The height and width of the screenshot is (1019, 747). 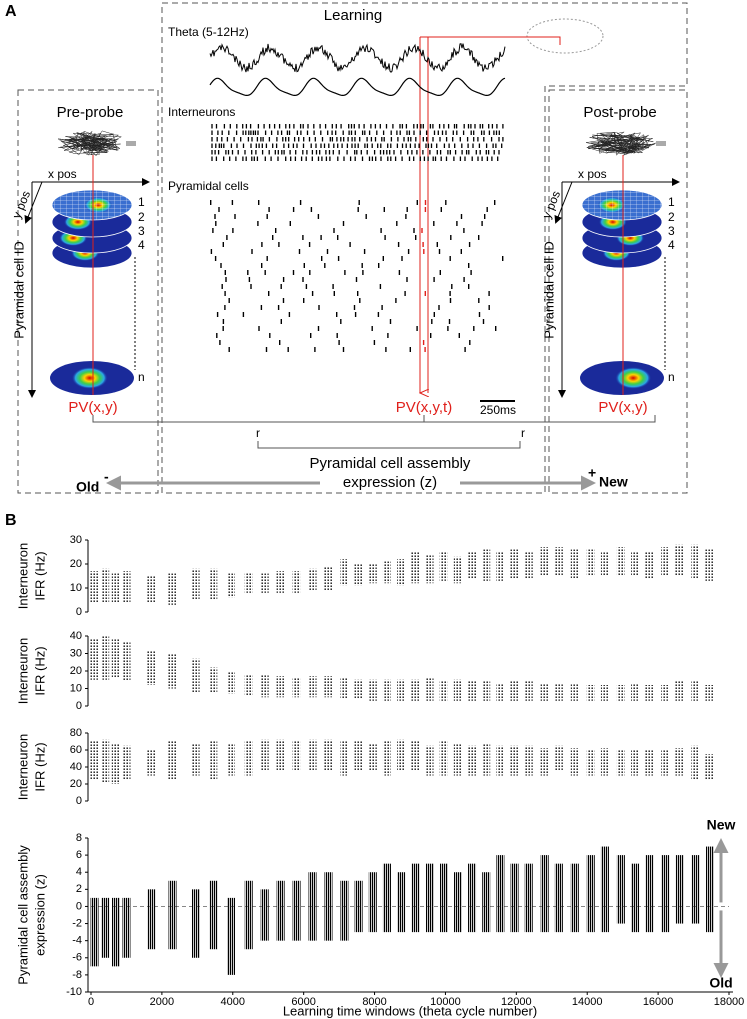 I want to click on r-bracket, so click(x=389, y=445).